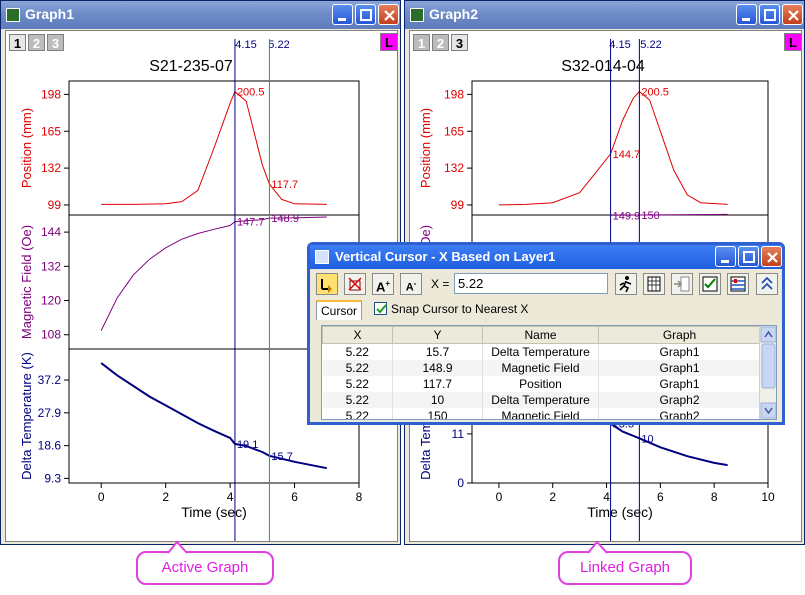 The image size is (805, 595). Describe the element at coordinates (380, 308) in the screenshot. I see `checkbox-icon` at that location.